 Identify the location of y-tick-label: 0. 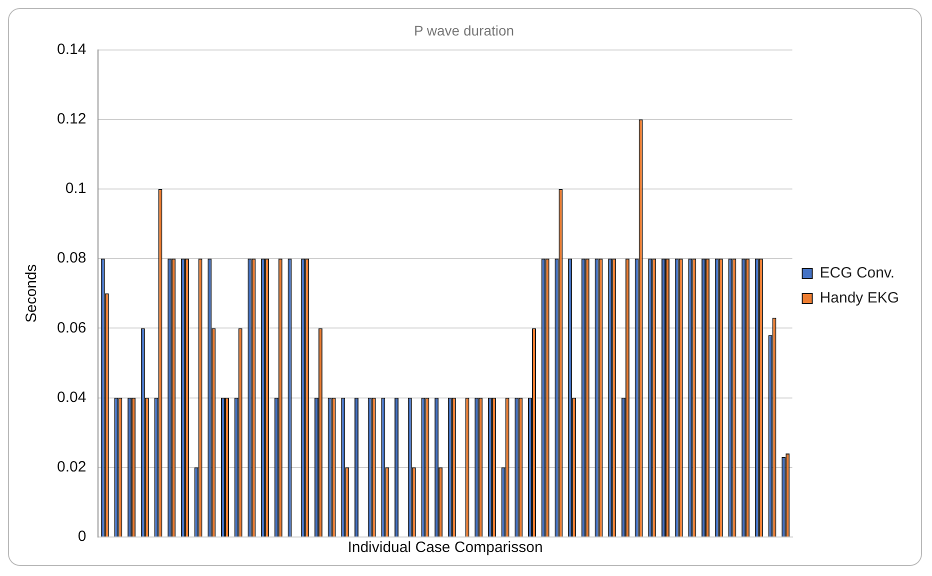
(82, 537).